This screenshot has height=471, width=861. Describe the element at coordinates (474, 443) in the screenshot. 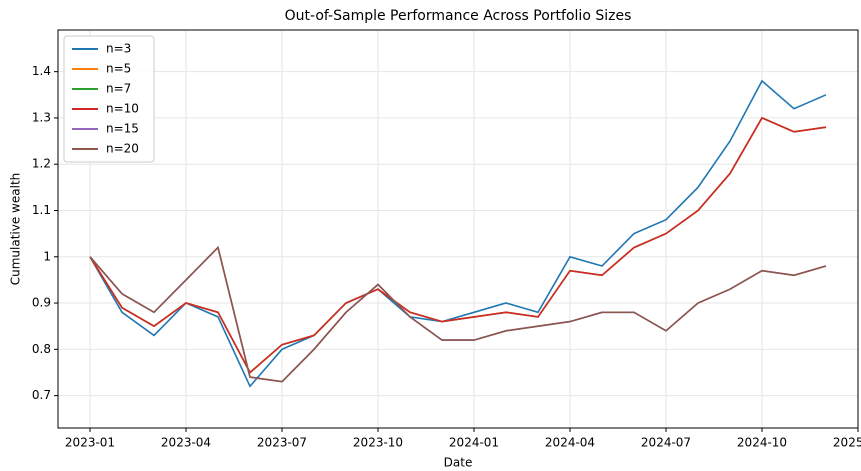

I see `x-tick-label: 2024-01` at that location.